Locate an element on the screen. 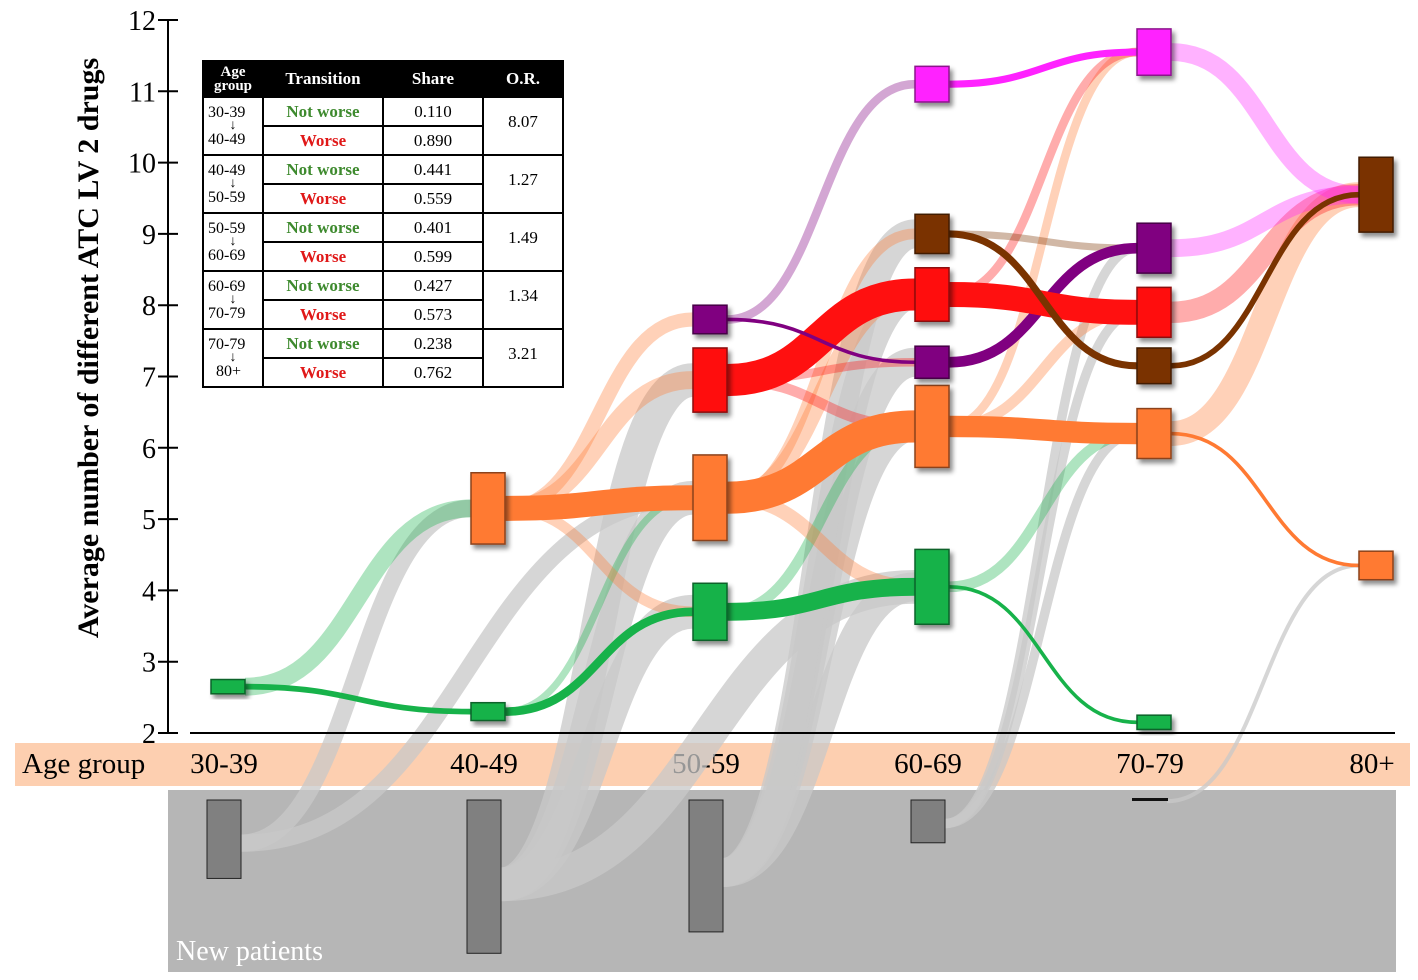 The width and height of the screenshot is (1418, 980). y-tick-label: 7 is located at coordinates (149, 378).